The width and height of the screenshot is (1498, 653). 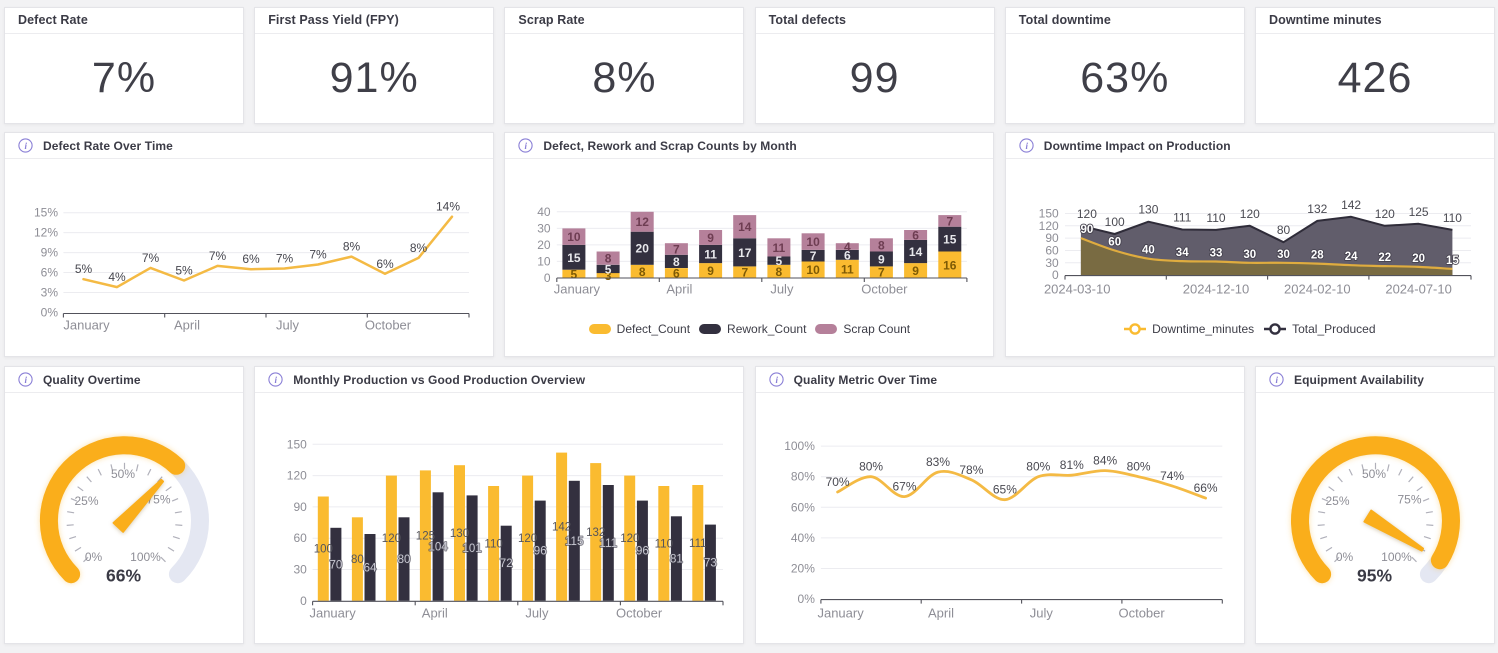 What do you see at coordinates (1418, 212) in the screenshot?
I see `svg-text: 125` at bounding box center [1418, 212].